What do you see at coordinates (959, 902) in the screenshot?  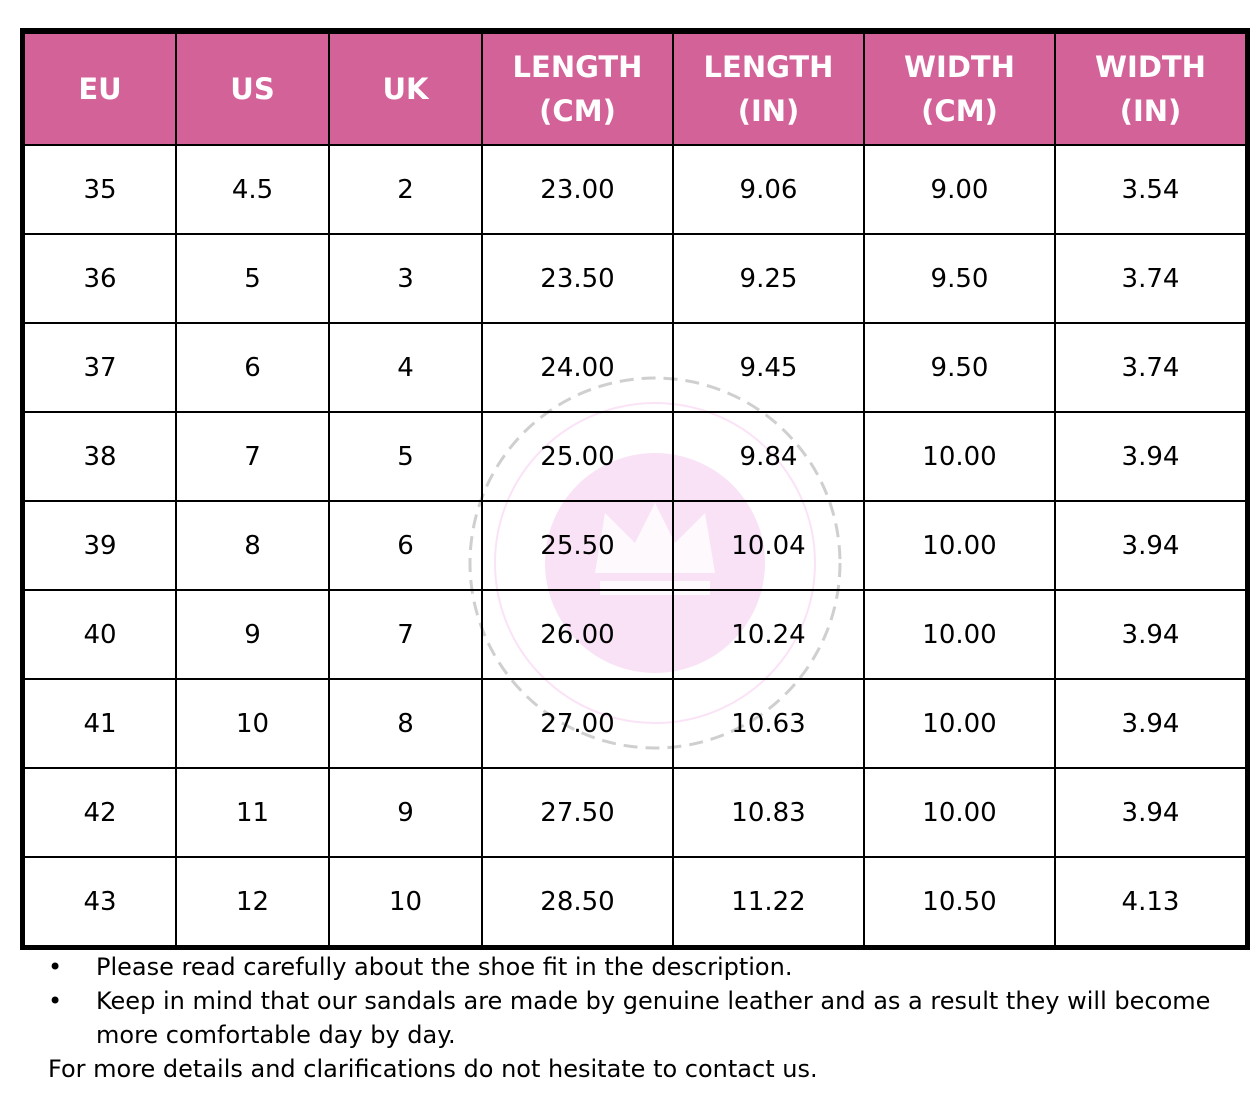 I see `table-cell: 10.50` at bounding box center [959, 902].